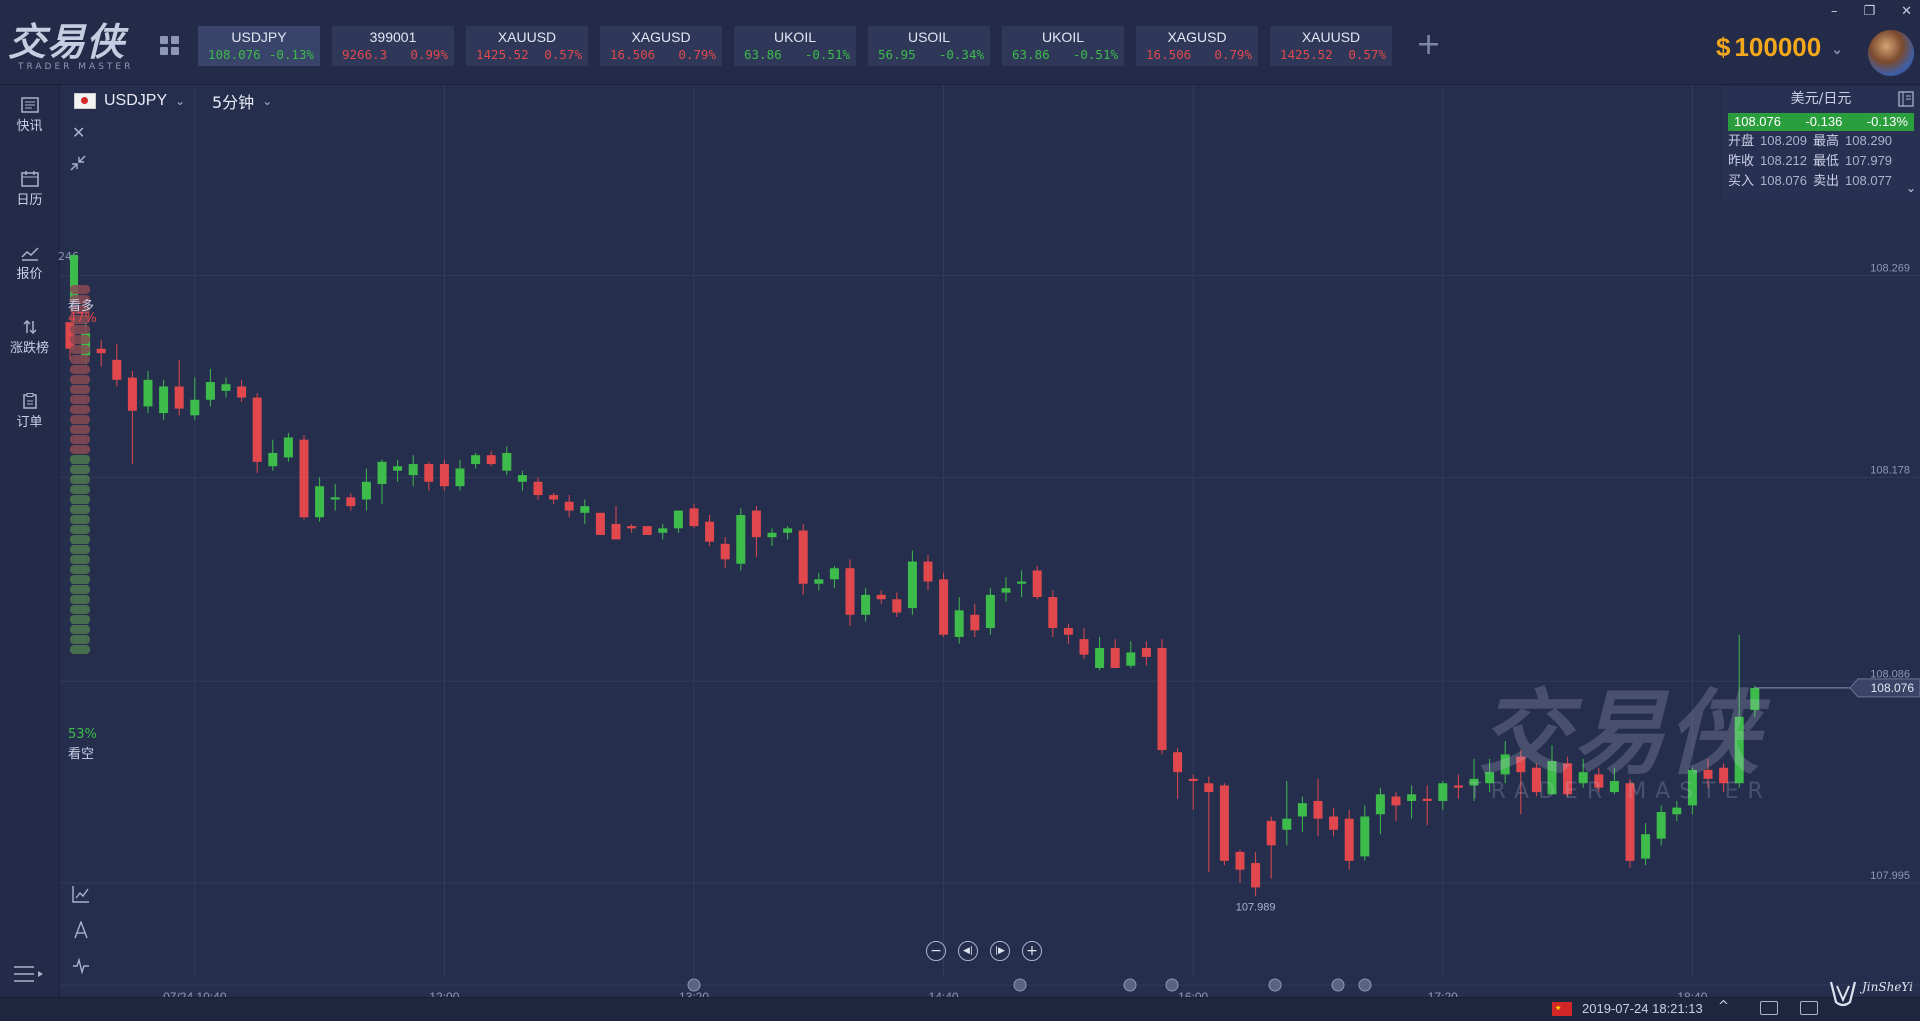  What do you see at coordinates (76, 67) in the screenshot?
I see `logo-subtitle: TRADER MASTER` at bounding box center [76, 67].